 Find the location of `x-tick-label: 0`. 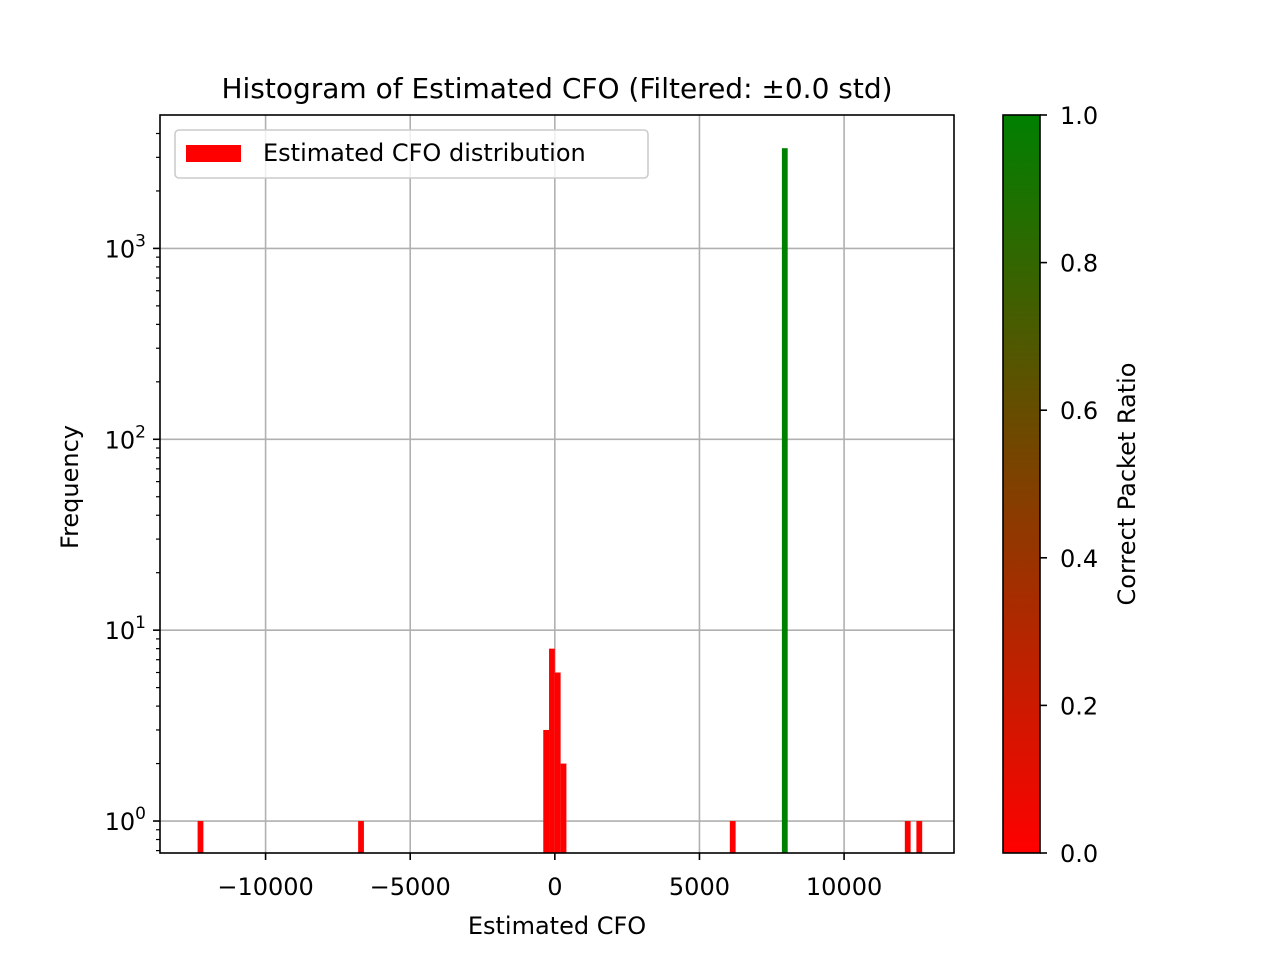

x-tick-label: 0 is located at coordinates (554, 887).